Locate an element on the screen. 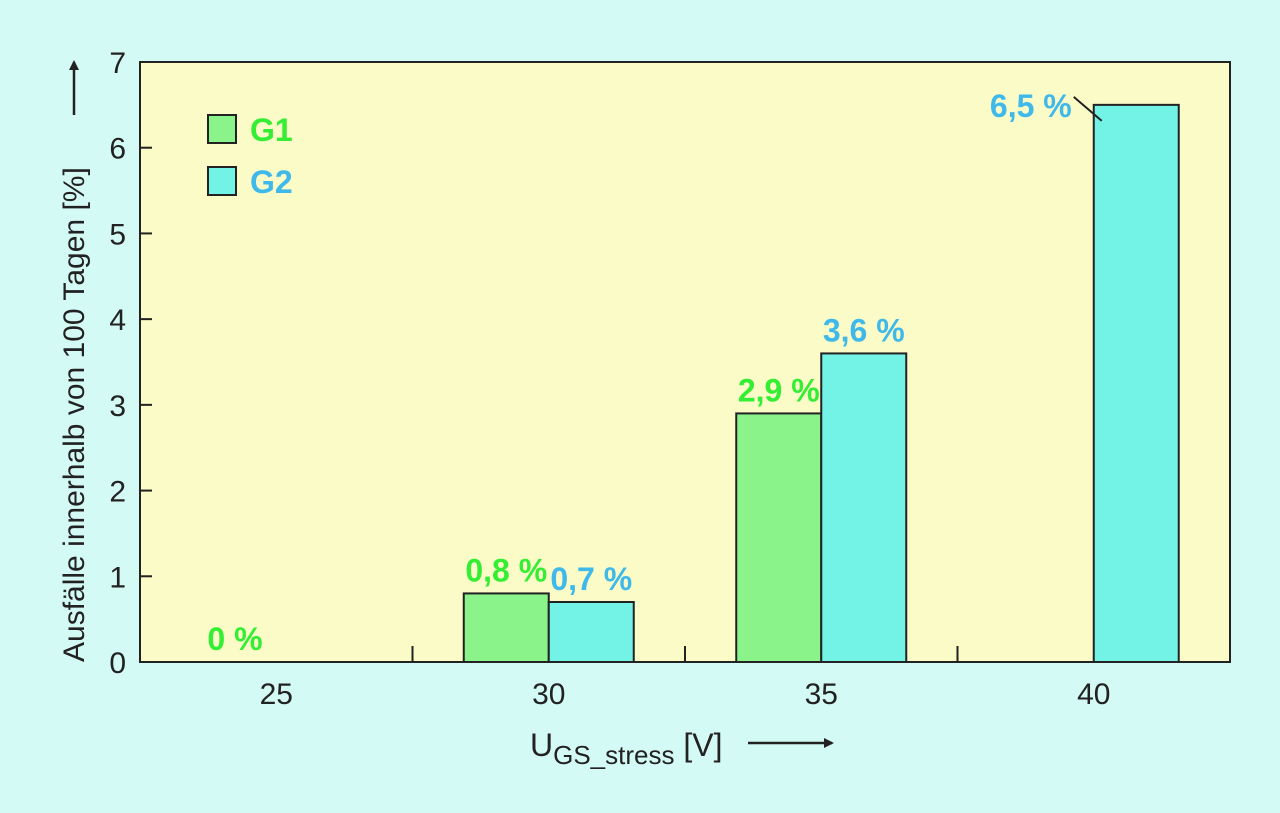 The image size is (1280, 813). y-tick-label: 6 is located at coordinates (117, 149).